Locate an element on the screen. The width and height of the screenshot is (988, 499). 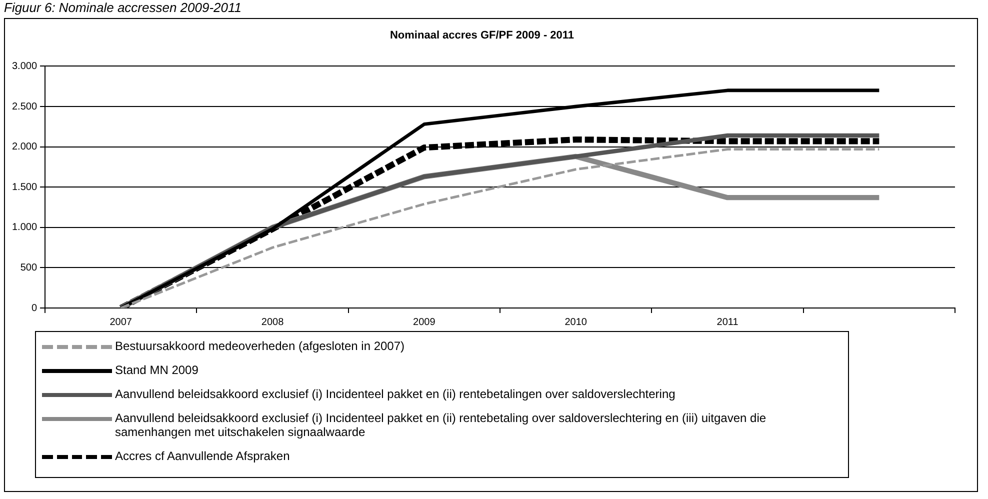
y-tick-label: 1.000 is located at coordinates (25, 228).